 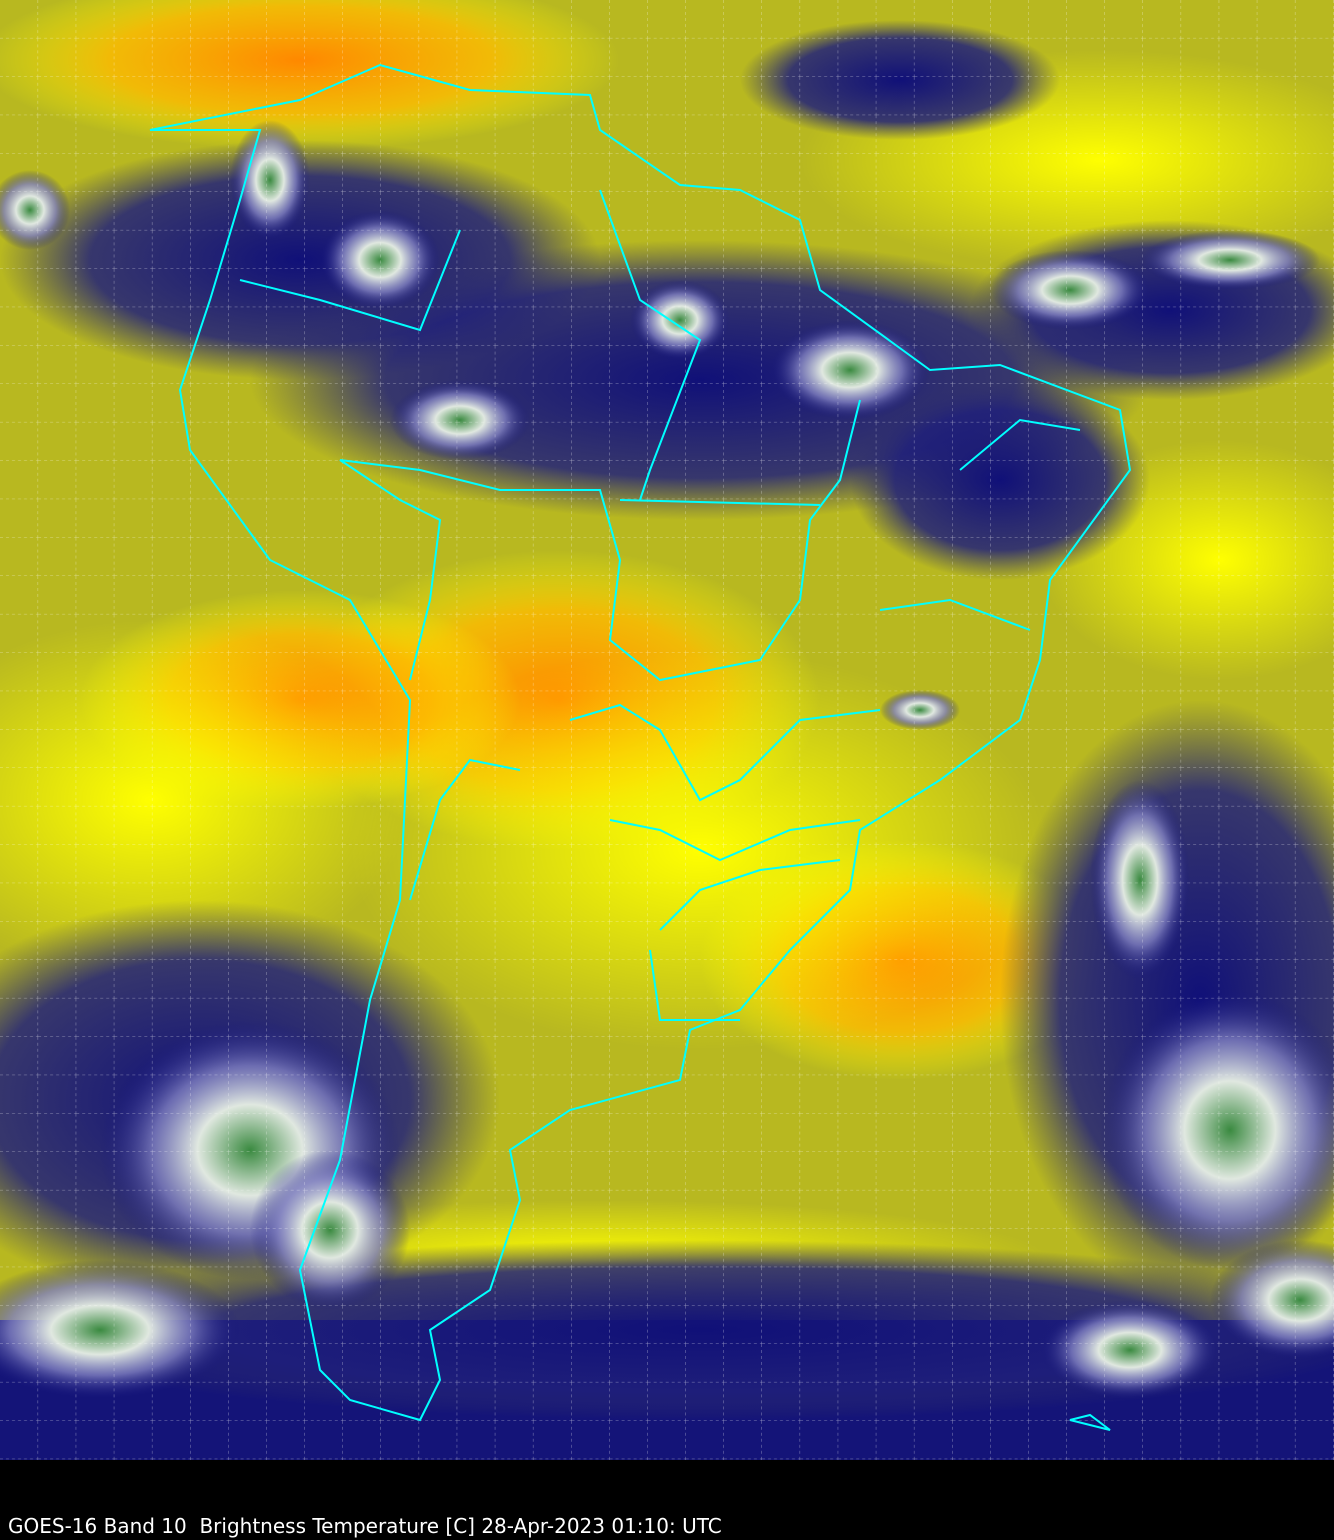 What do you see at coordinates (1090, 1422) in the screenshot?
I see `falklands` at bounding box center [1090, 1422].